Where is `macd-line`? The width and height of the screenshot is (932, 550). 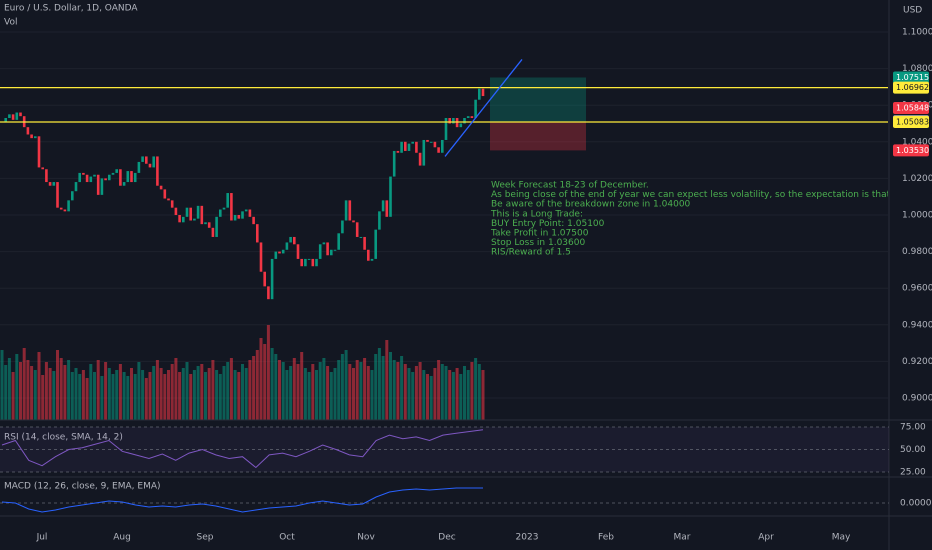 macd-line is located at coordinates (242, 500).